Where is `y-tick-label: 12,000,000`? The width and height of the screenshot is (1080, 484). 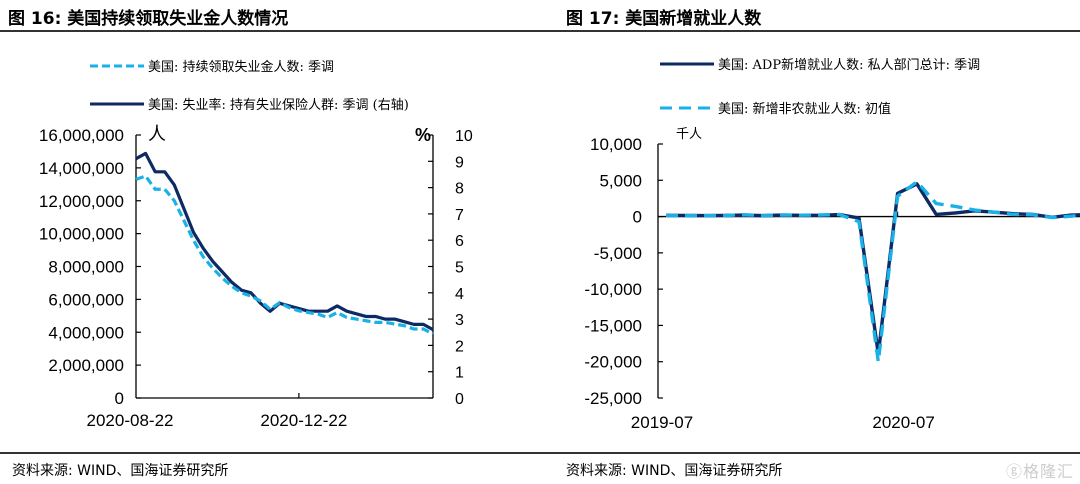
y-tick-label: 12,000,000 is located at coordinates (81, 201).